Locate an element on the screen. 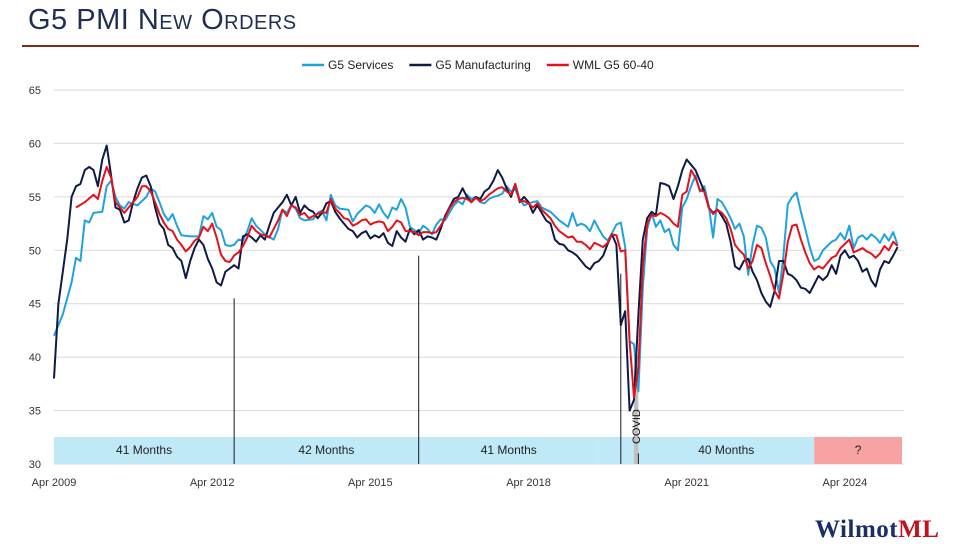 This screenshot has height=550, width=980. y-tick-label: 30 is located at coordinates (35, 465).